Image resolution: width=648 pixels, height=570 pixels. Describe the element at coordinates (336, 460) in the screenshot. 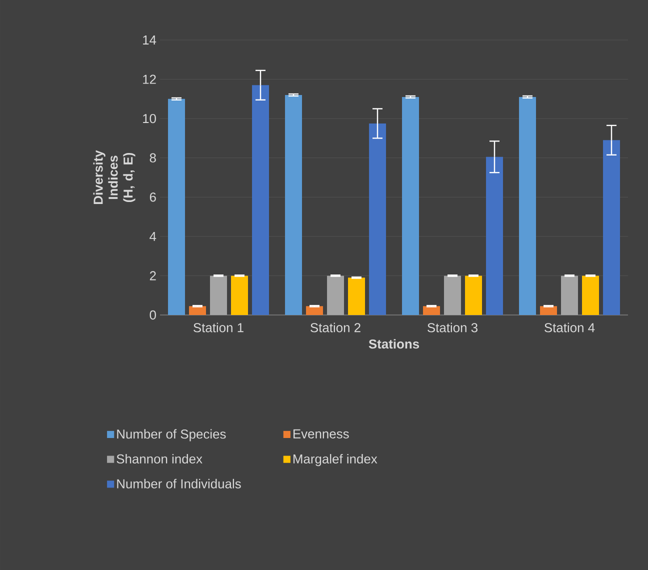

I see `legend-label: Margalef index` at that location.